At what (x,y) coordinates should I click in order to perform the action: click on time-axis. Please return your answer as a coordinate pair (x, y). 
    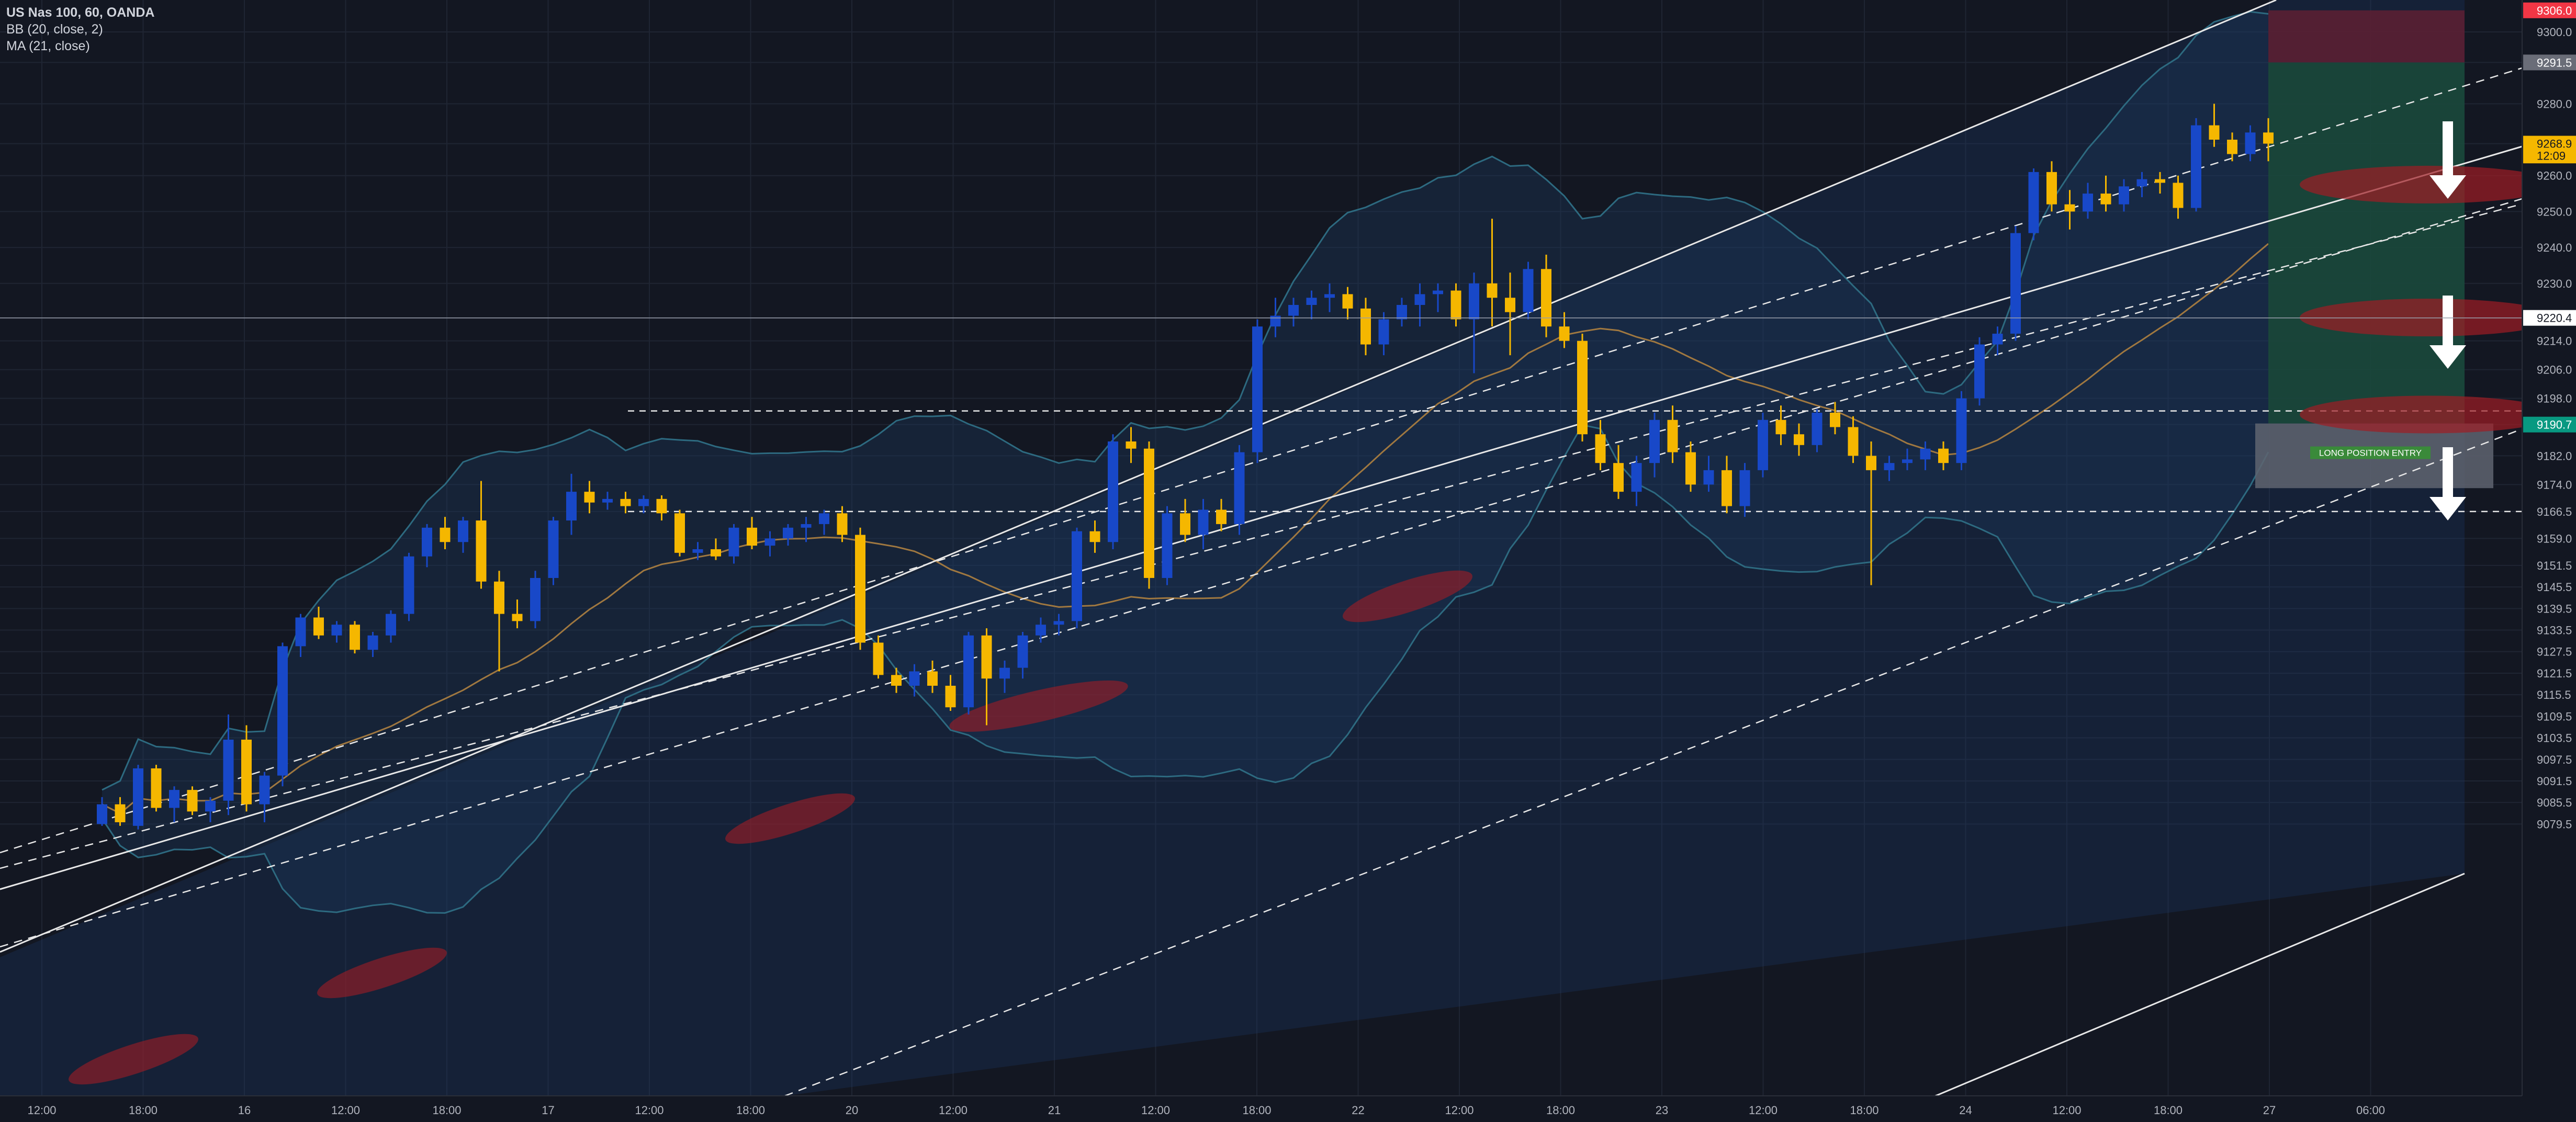
    Looking at the image, I should click on (1261, 1109).